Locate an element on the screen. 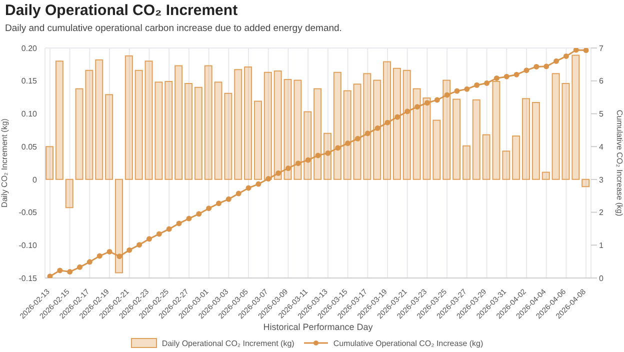  y2-tick-label: 1 is located at coordinates (601, 245).